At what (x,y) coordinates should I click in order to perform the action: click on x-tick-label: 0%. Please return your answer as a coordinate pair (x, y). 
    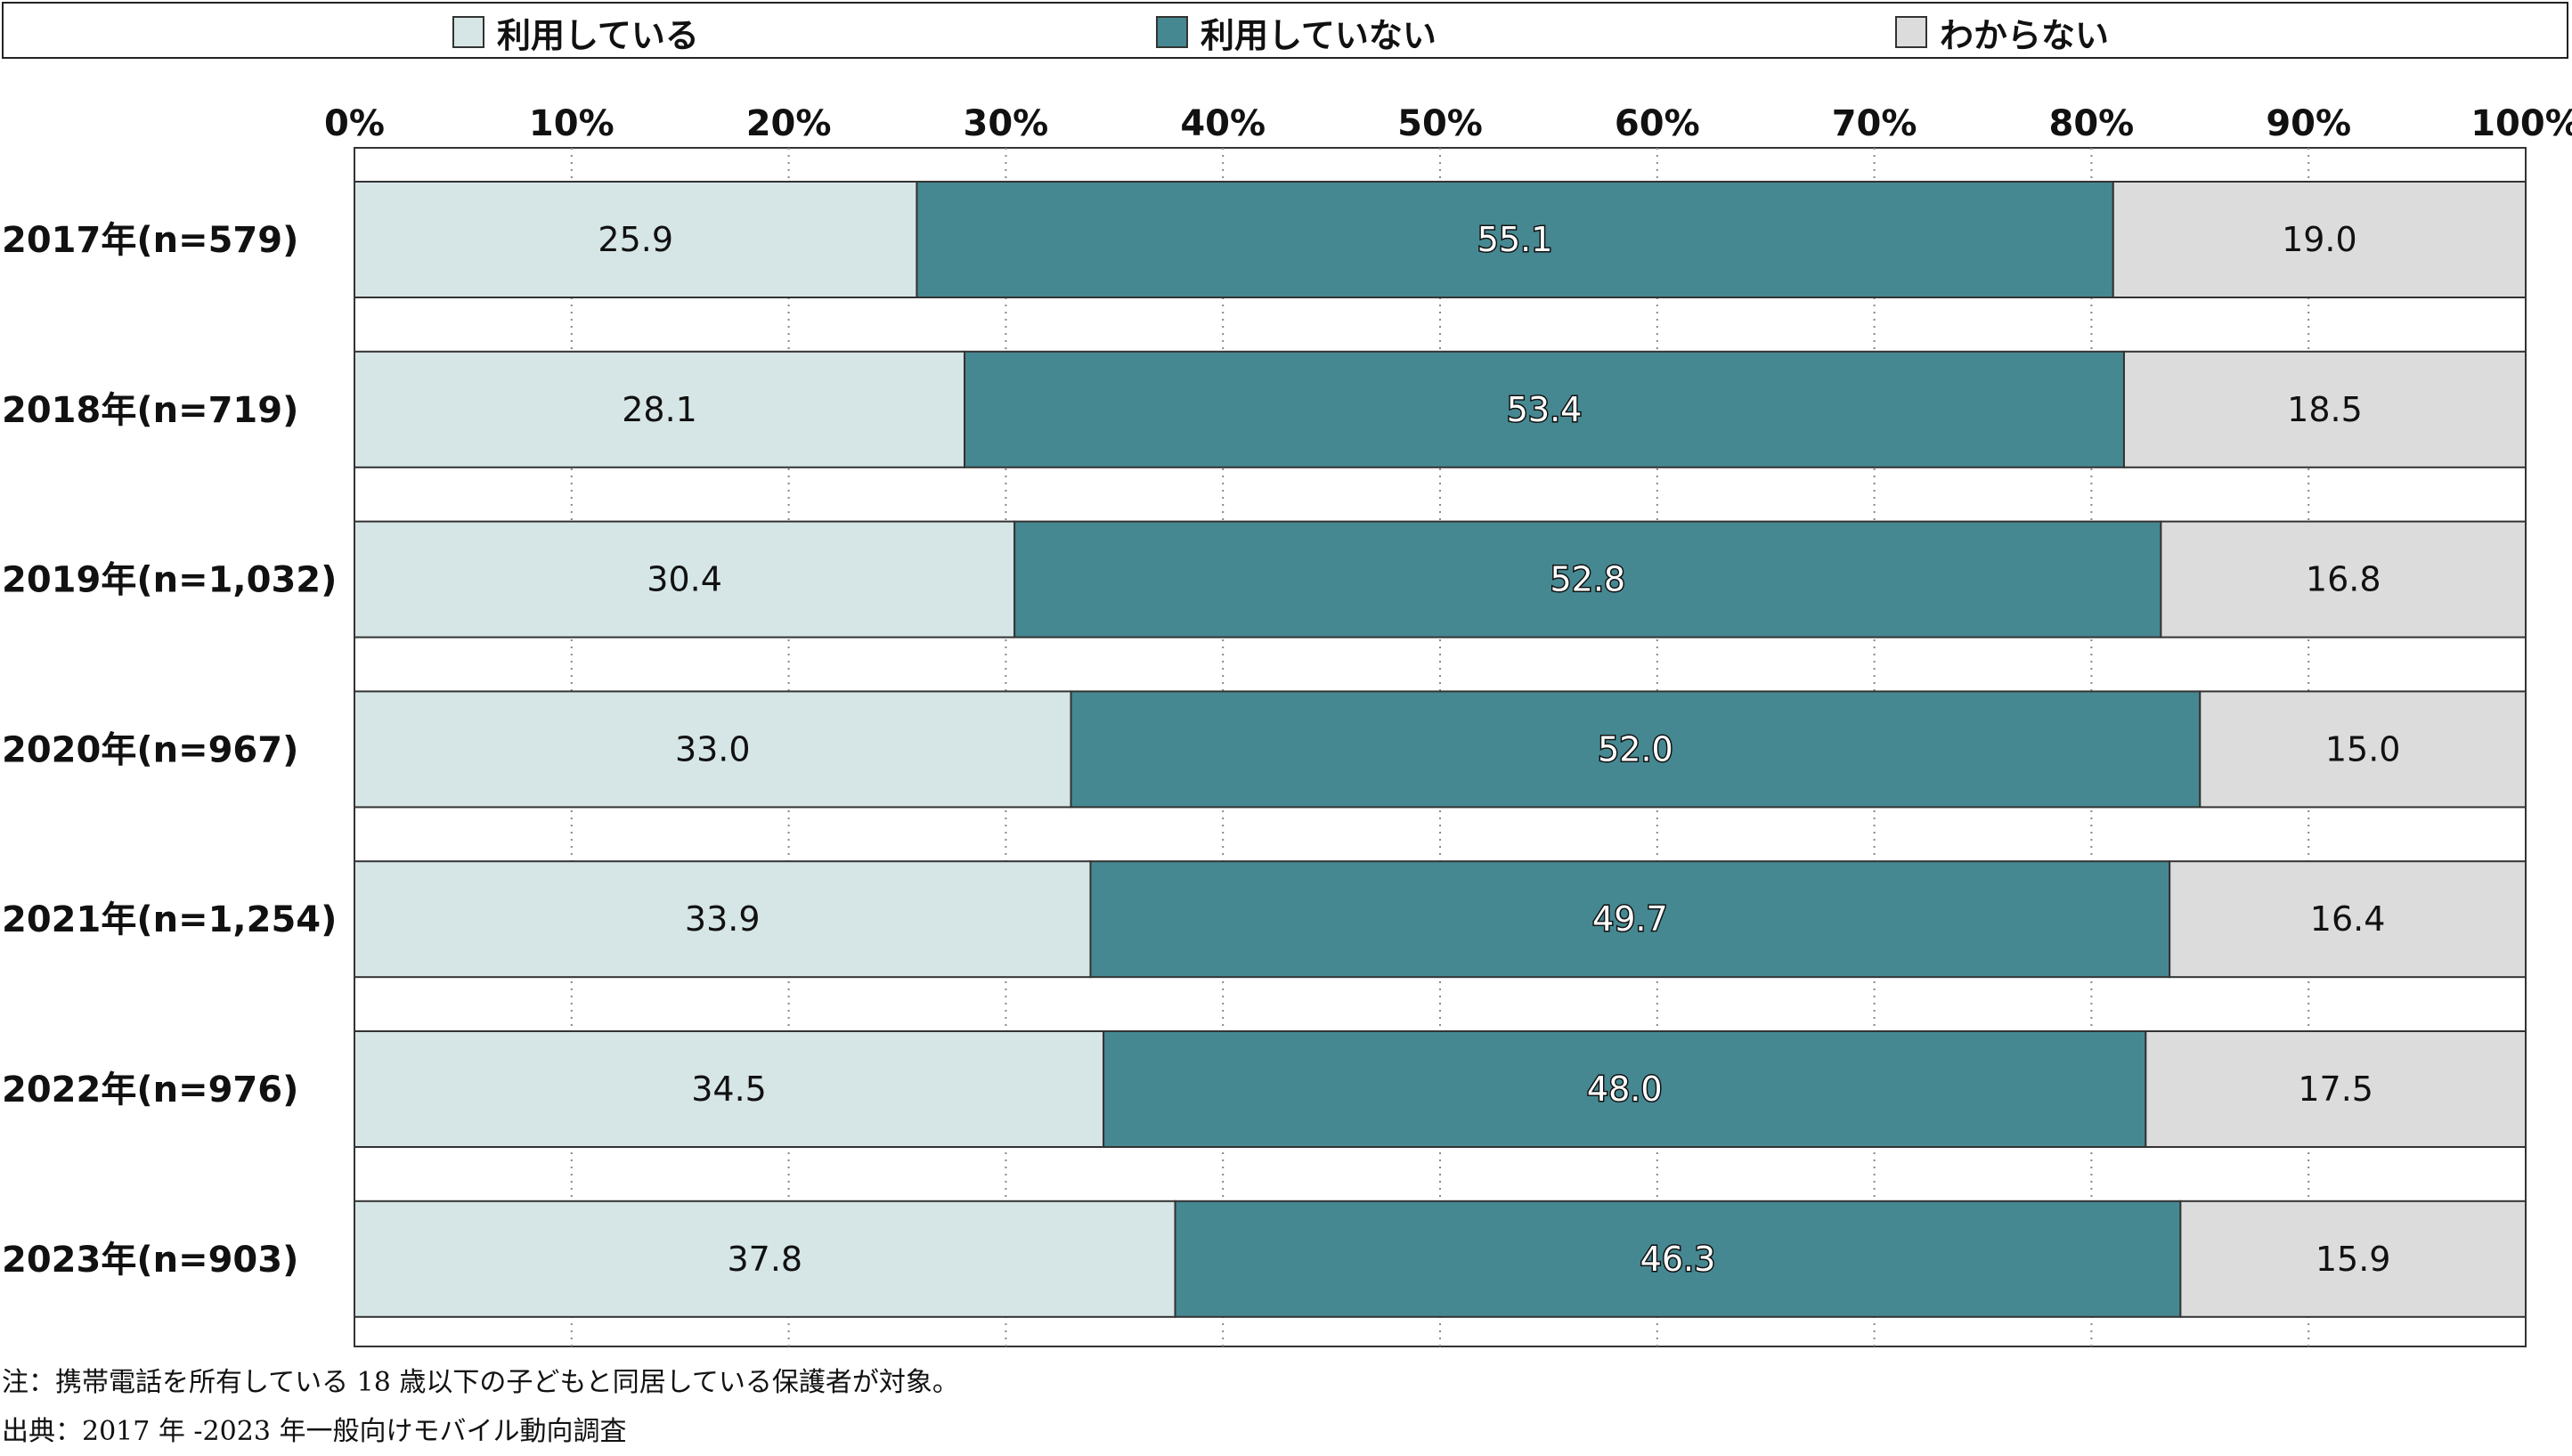
    Looking at the image, I should click on (354, 123).